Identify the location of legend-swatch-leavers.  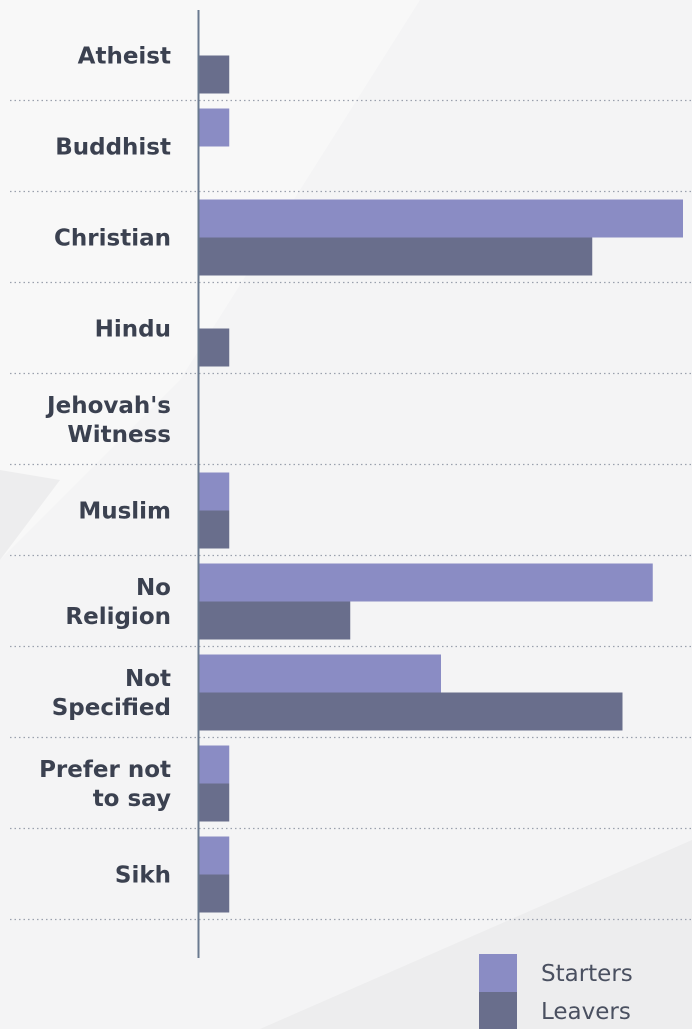
(498, 1010).